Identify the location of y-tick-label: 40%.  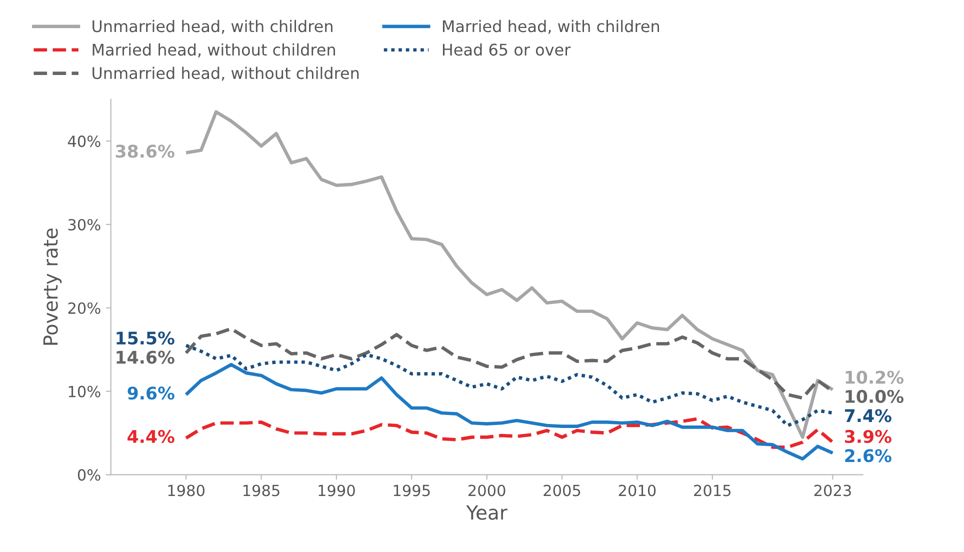
(84, 142).